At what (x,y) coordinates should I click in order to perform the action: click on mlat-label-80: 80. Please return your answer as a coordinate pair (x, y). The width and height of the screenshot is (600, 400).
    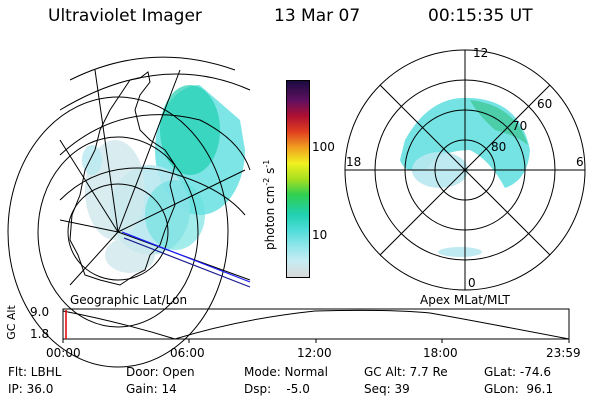
    Looking at the image, I should click on (499, 147).